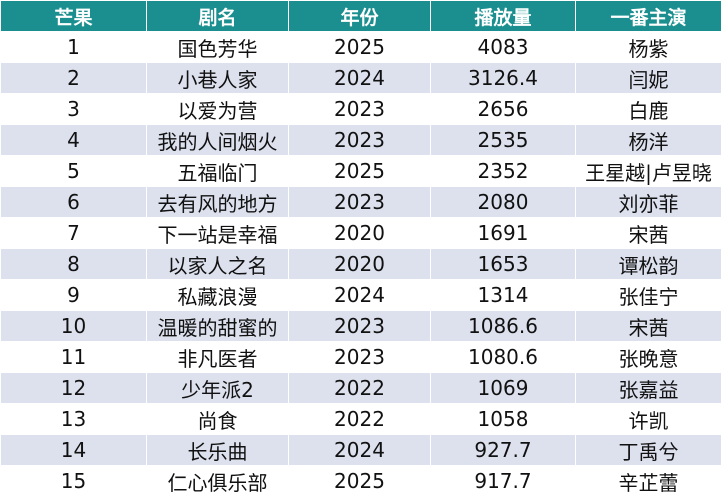 The image size is (721, 497). I want to click on cell-views: 1080.6, so click(503, 357).